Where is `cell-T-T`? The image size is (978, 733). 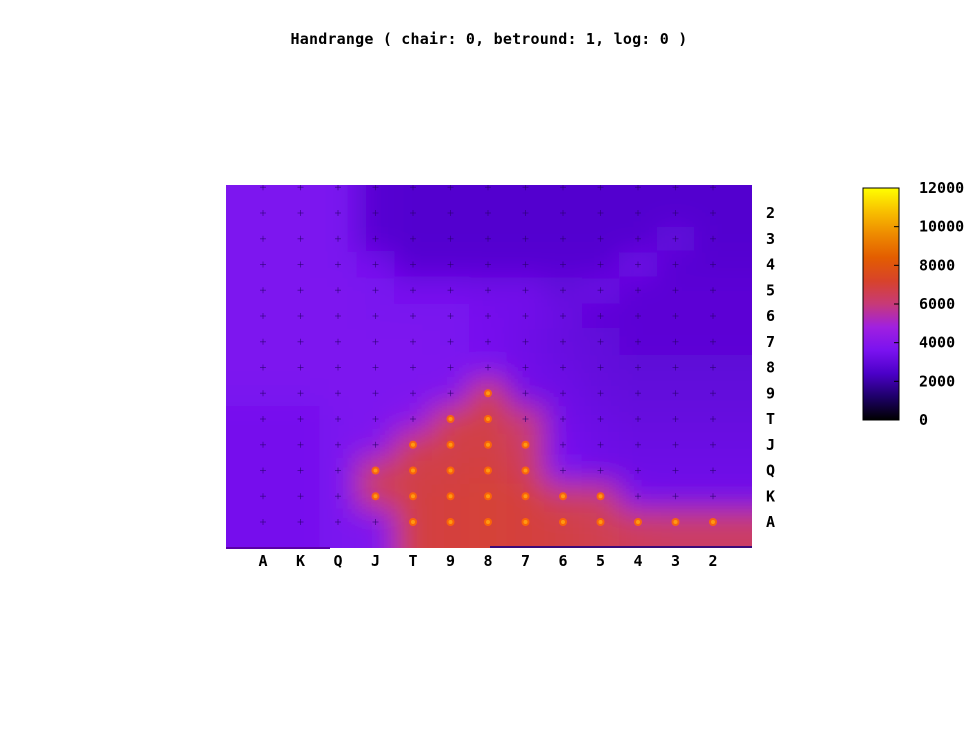 cell-T-T is located at coordinates (413, 419).